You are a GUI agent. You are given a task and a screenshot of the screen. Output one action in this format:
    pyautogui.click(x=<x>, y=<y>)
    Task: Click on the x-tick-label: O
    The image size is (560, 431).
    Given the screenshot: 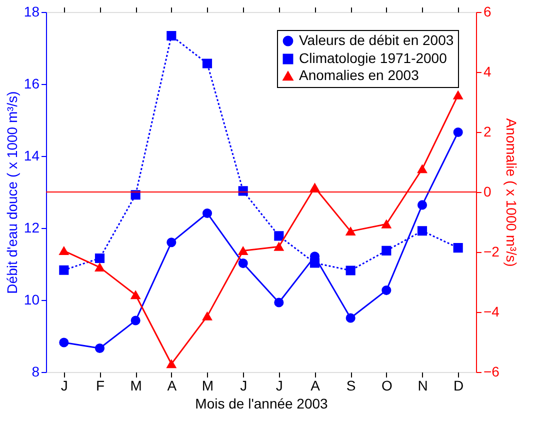 What is the action you would take?
    pyautogui.click(x=386, y=386)
    